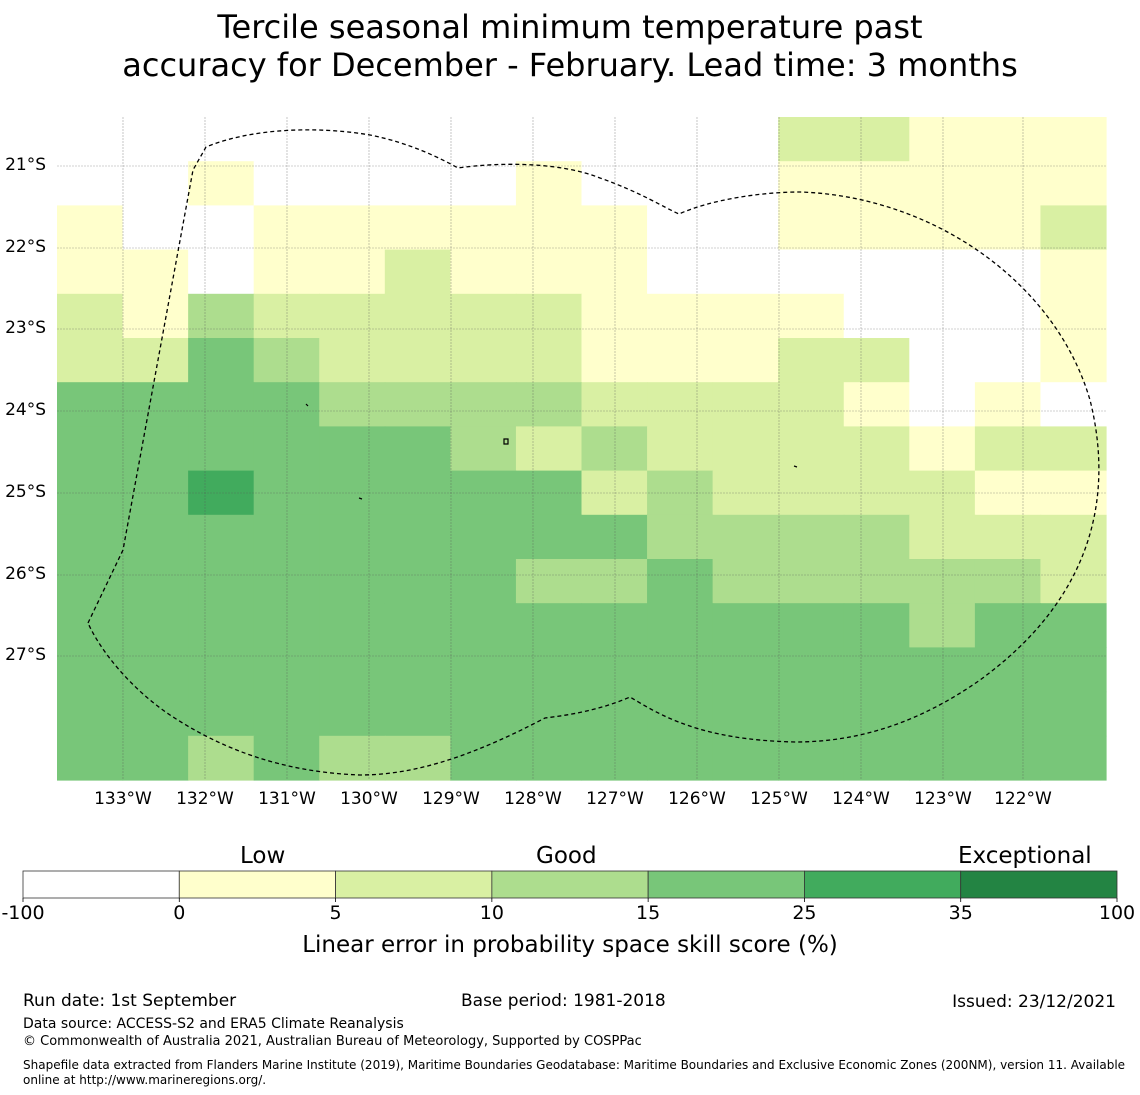 The image size is (1140, 1095). I want to click on base-period: Base period: 1981-2018, so click(563, 1001).